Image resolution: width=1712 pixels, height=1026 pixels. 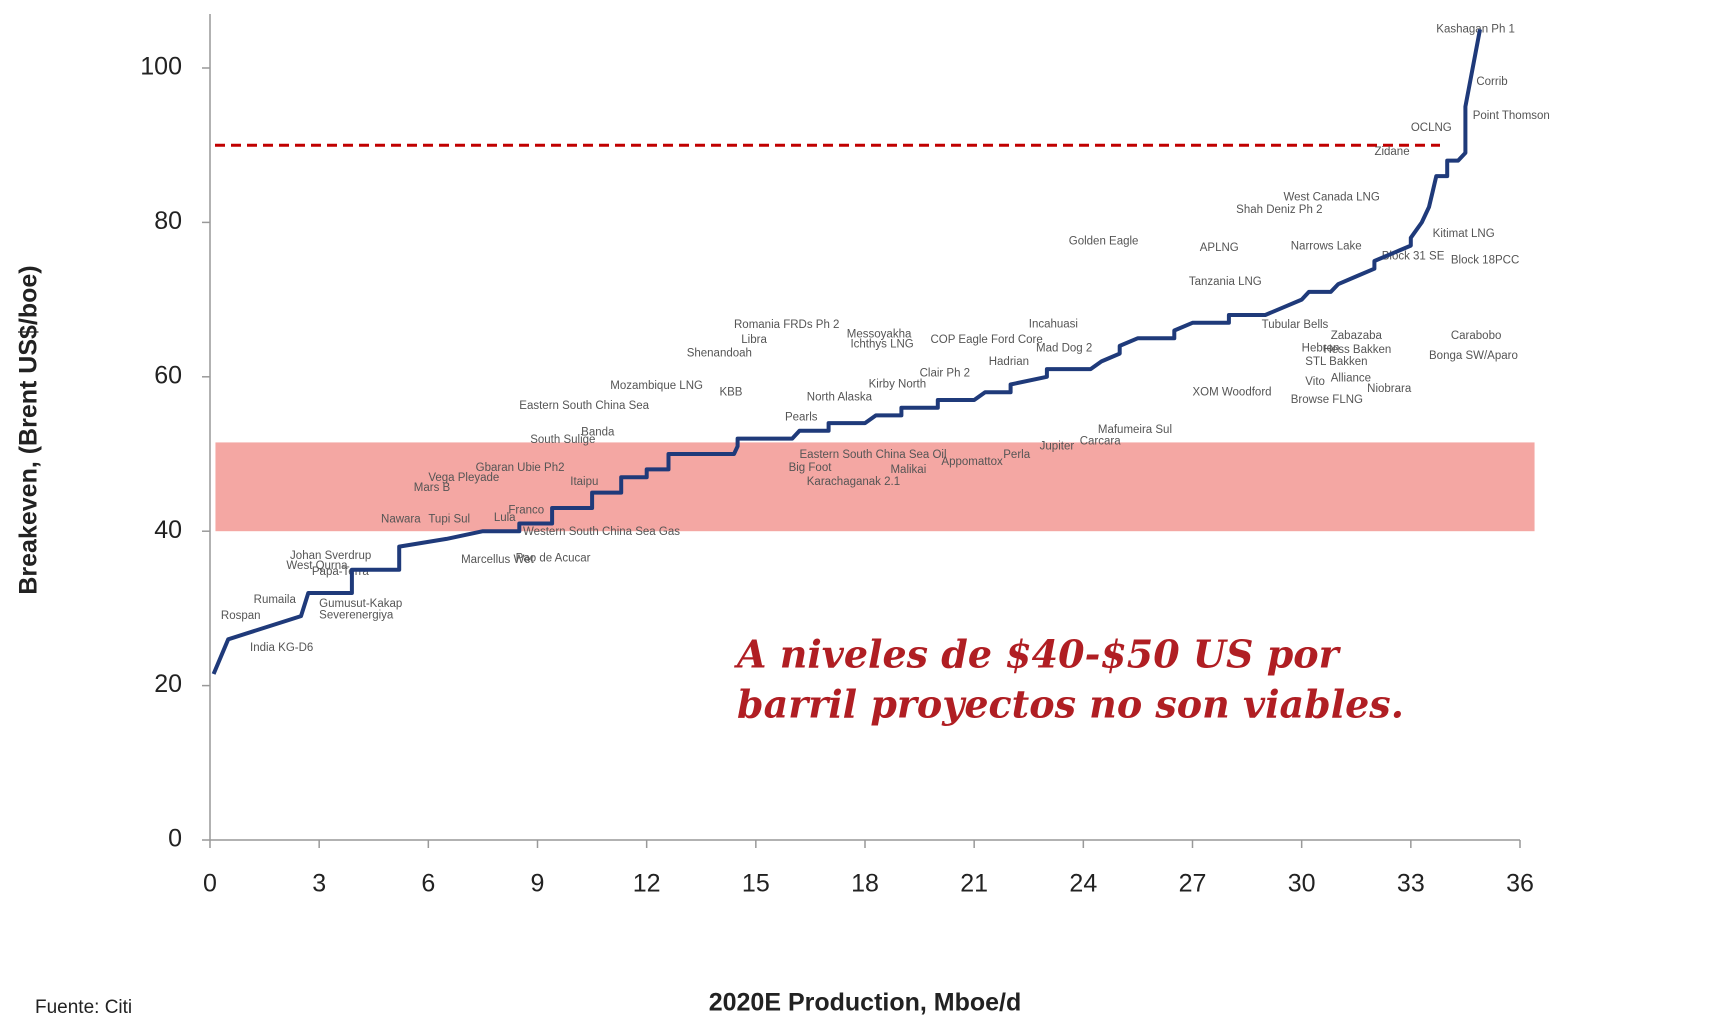 I want to click on project-label: KBB, so click(x=730, y=392).